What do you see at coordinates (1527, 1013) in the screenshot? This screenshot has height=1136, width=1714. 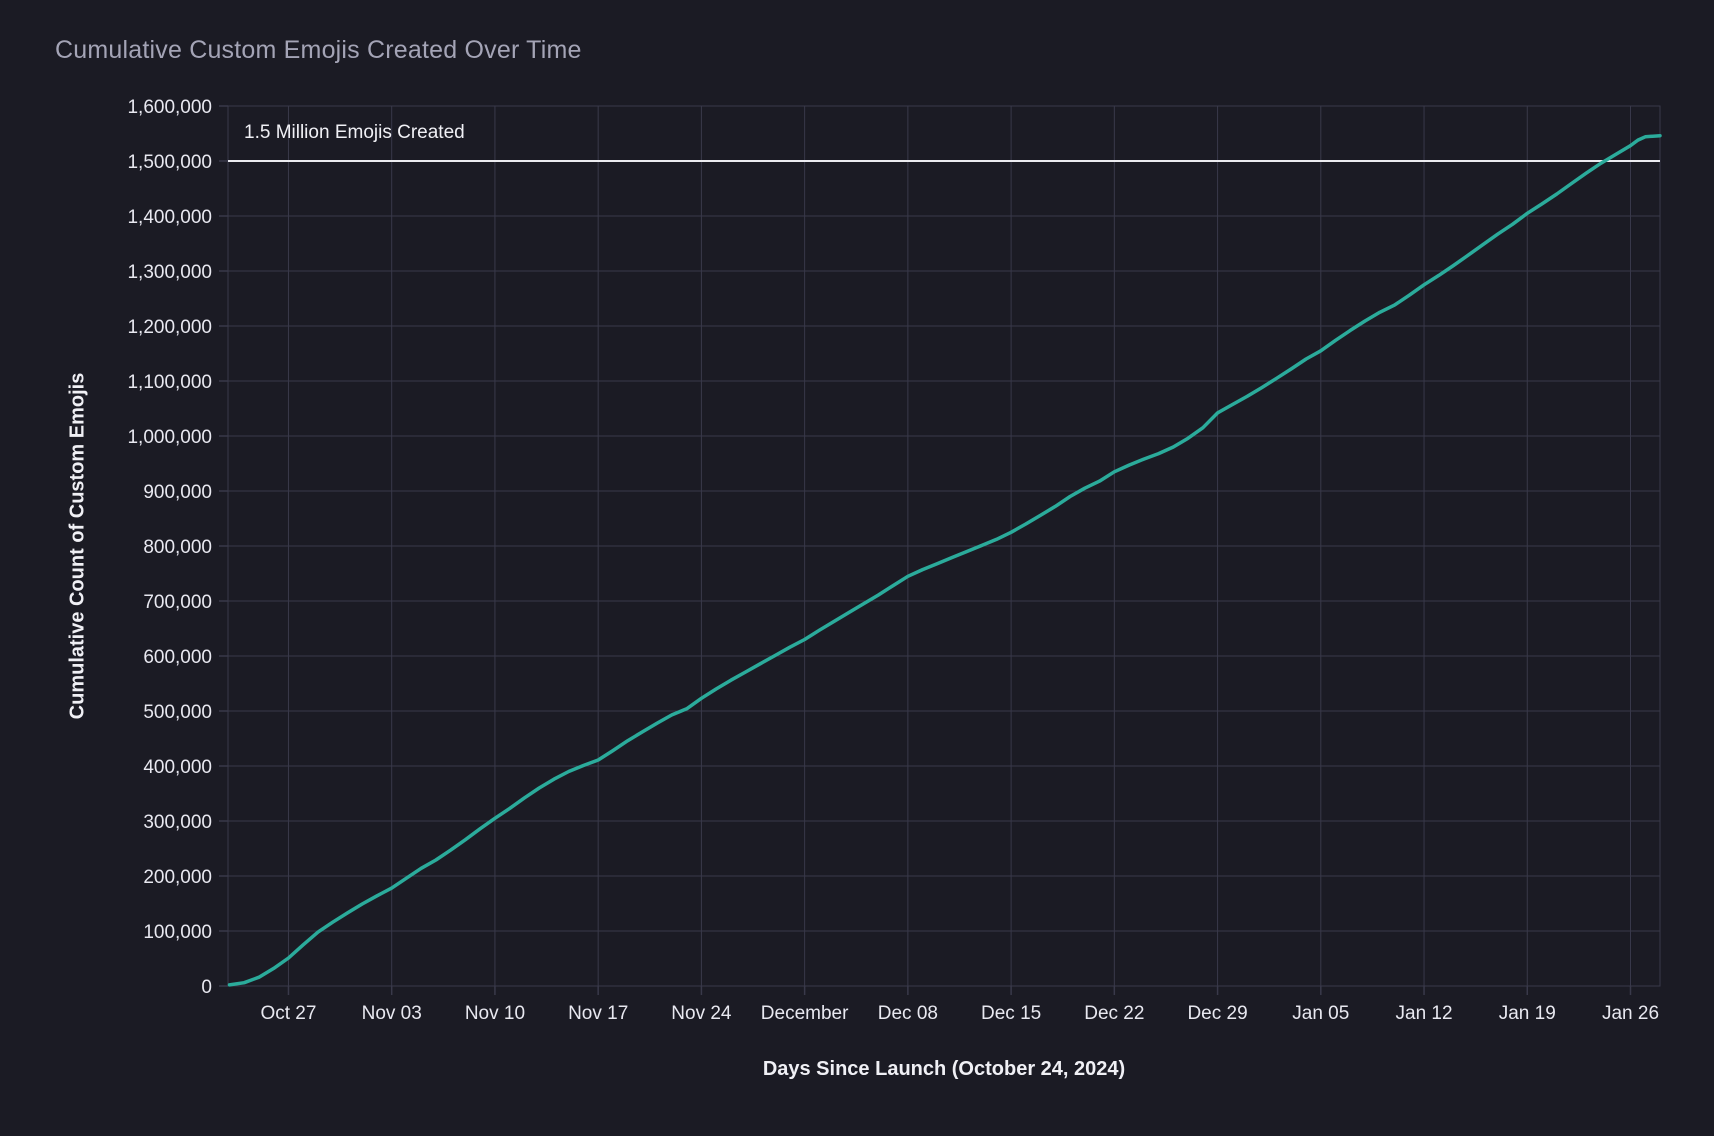 I see `x-tick-label: Jan 19` at bounding box center [1527, 1013].